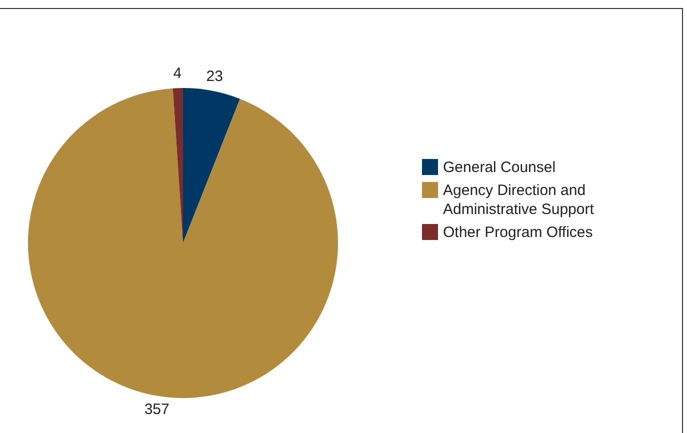 This screenshot has width=687, height=433. What do you see at coordinates (214, 77) in the screenshot?
I see `data-label: 23` at bounding box center [214, 77].